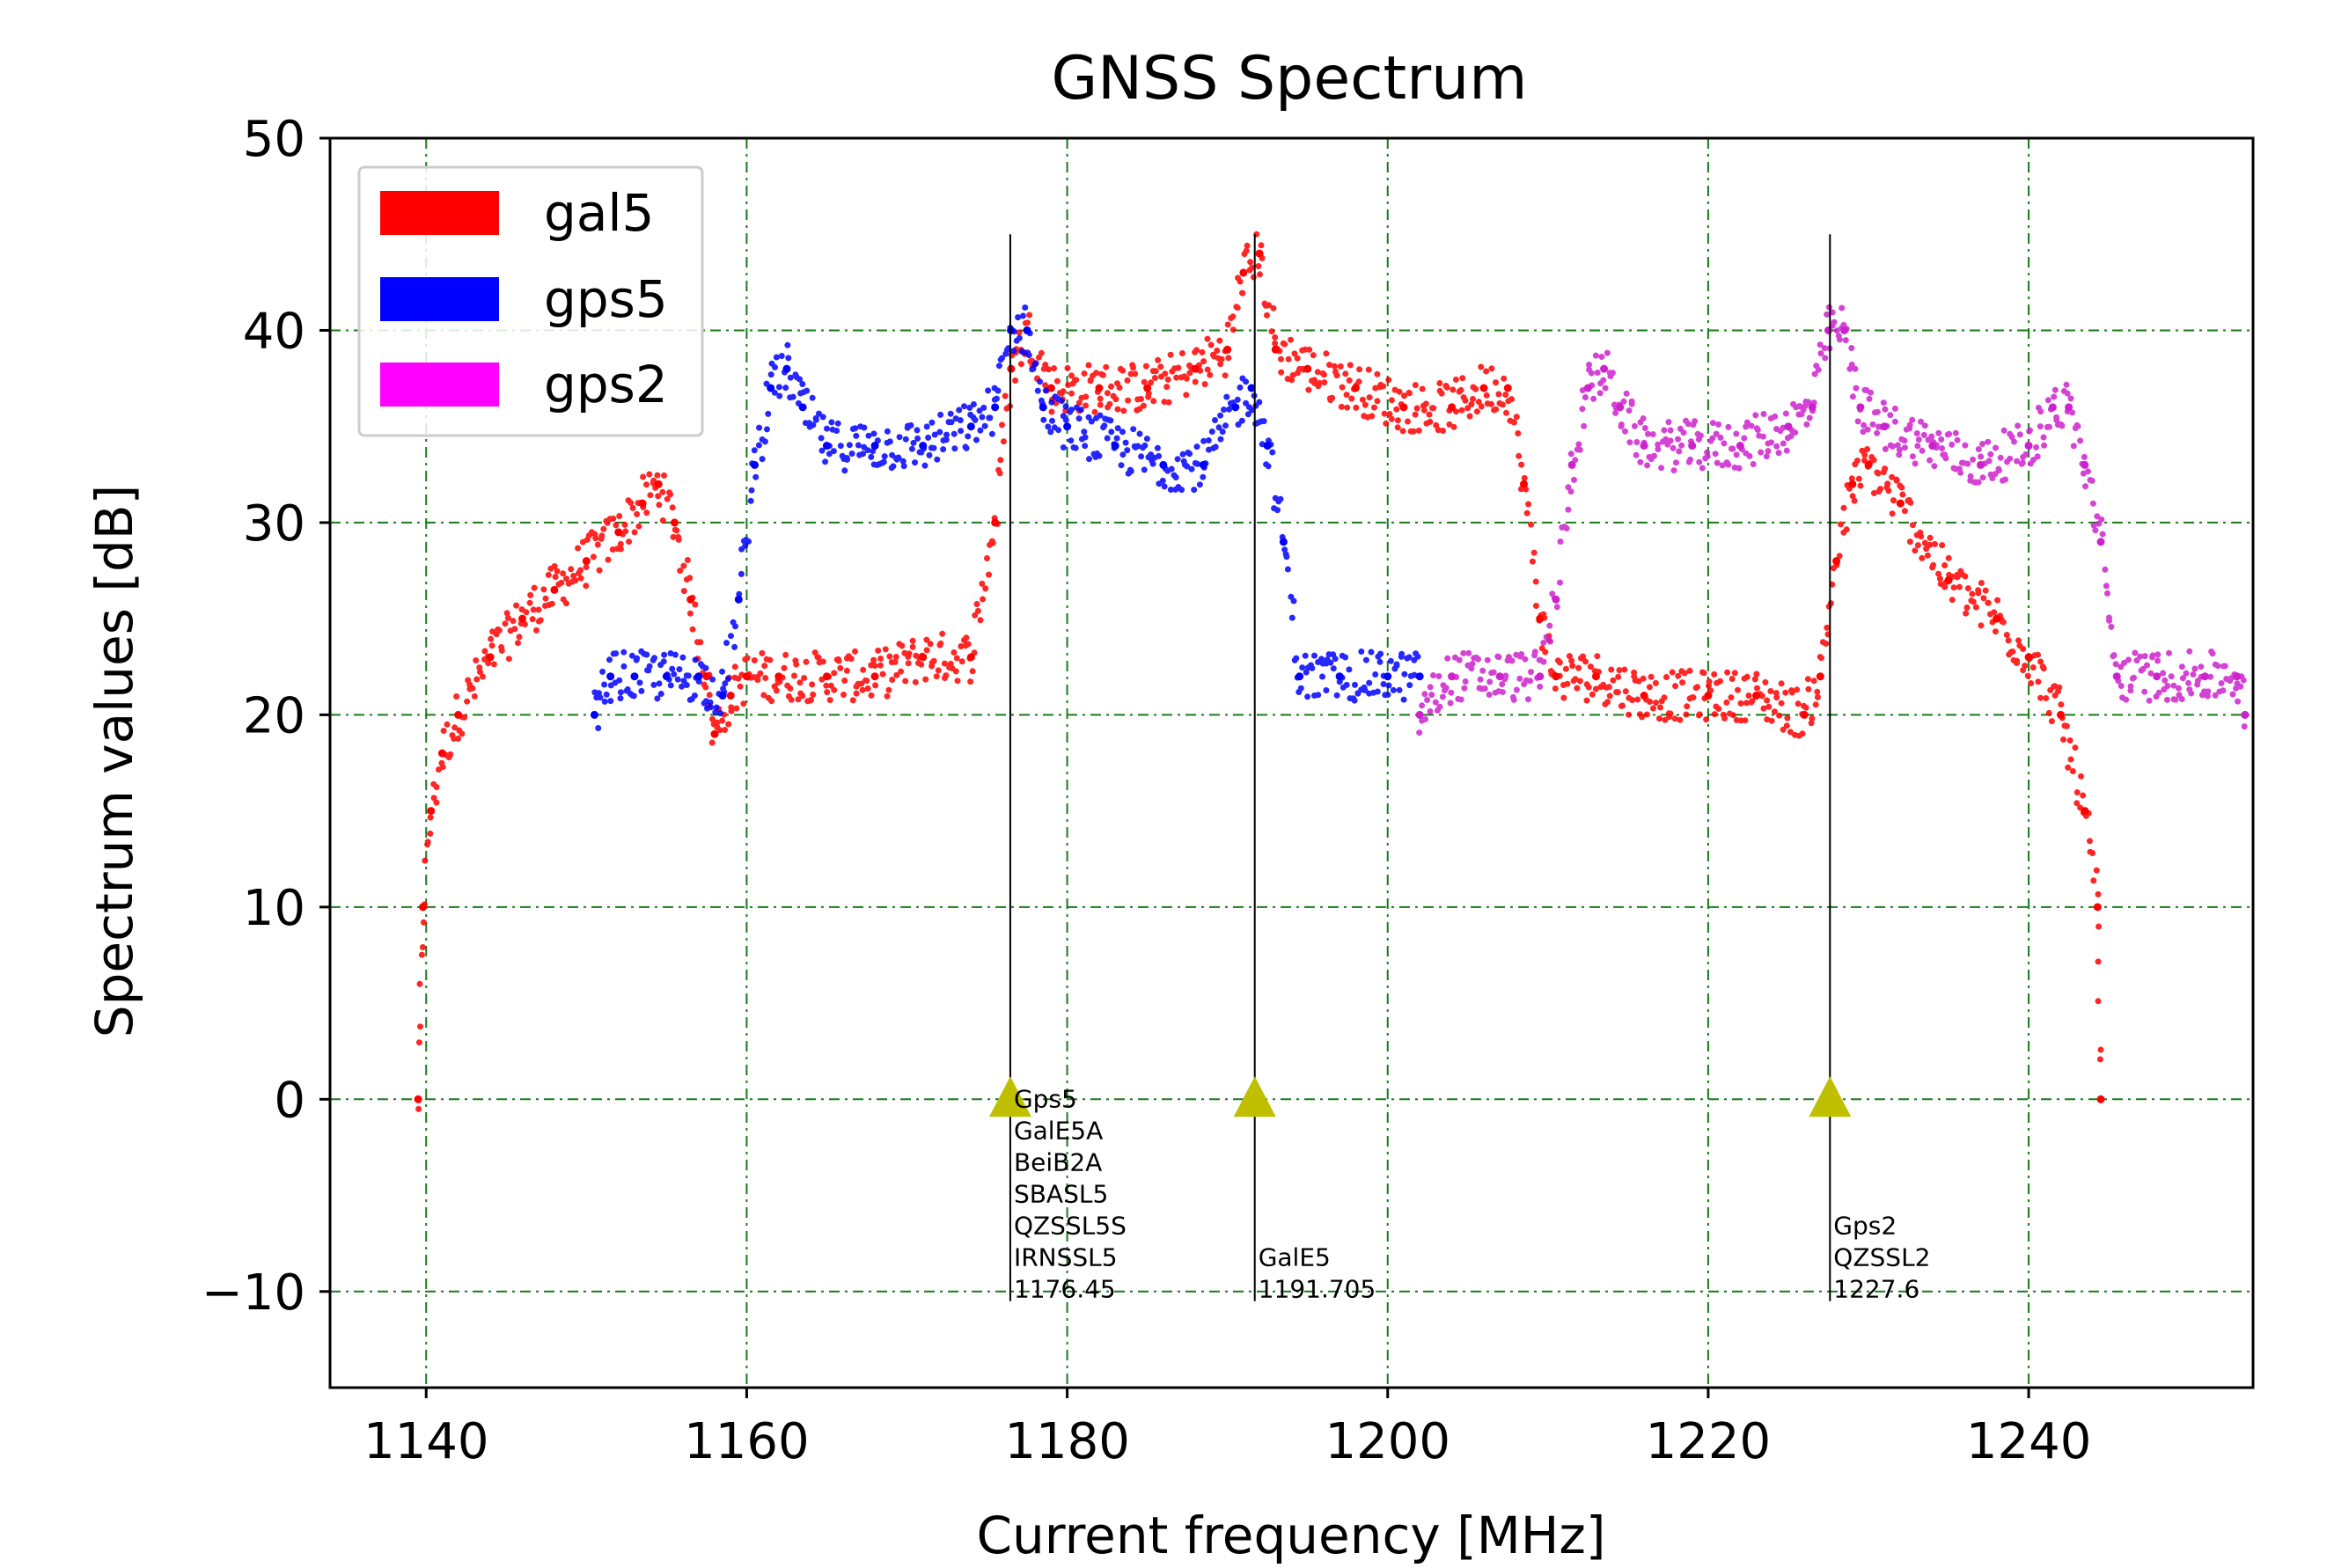  I want to click on y-tick-label: 40, so click(274, 332).